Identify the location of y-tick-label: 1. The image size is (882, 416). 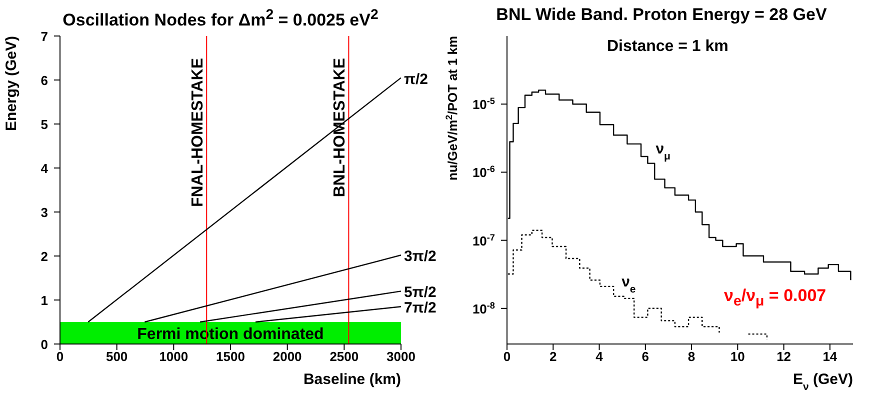
(44, 300).